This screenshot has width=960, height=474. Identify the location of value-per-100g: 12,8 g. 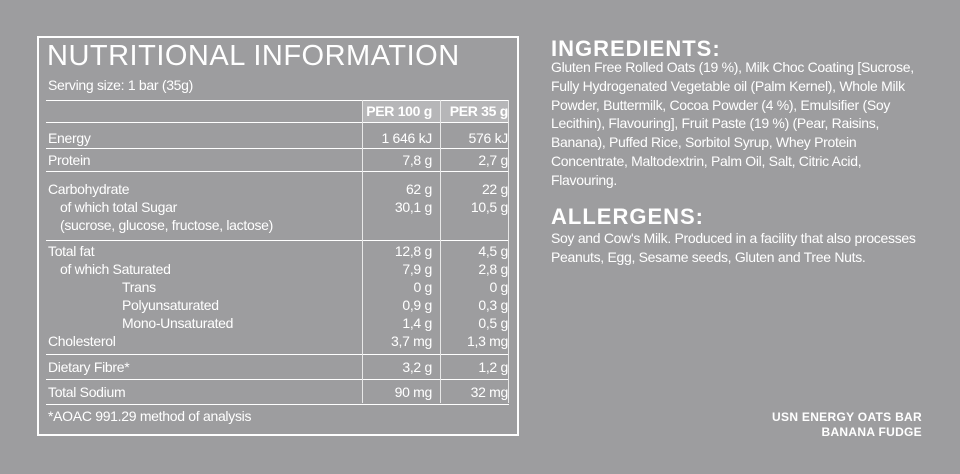
(413, 251).